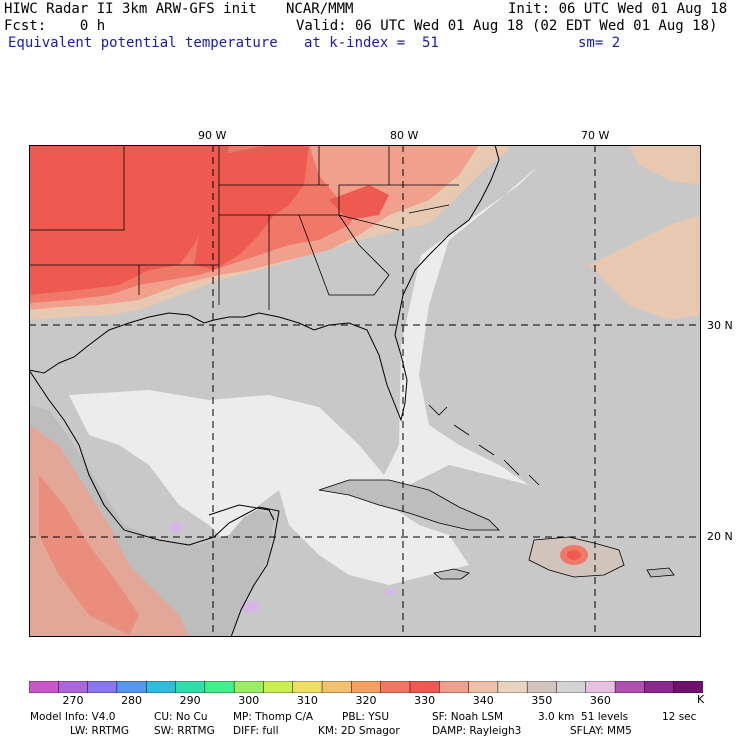 This screenshot has width=740, height=740. Describe the element at coordinates (483, 700) in the screenshot. I see `colorbar-tick-label: 340` at that location.